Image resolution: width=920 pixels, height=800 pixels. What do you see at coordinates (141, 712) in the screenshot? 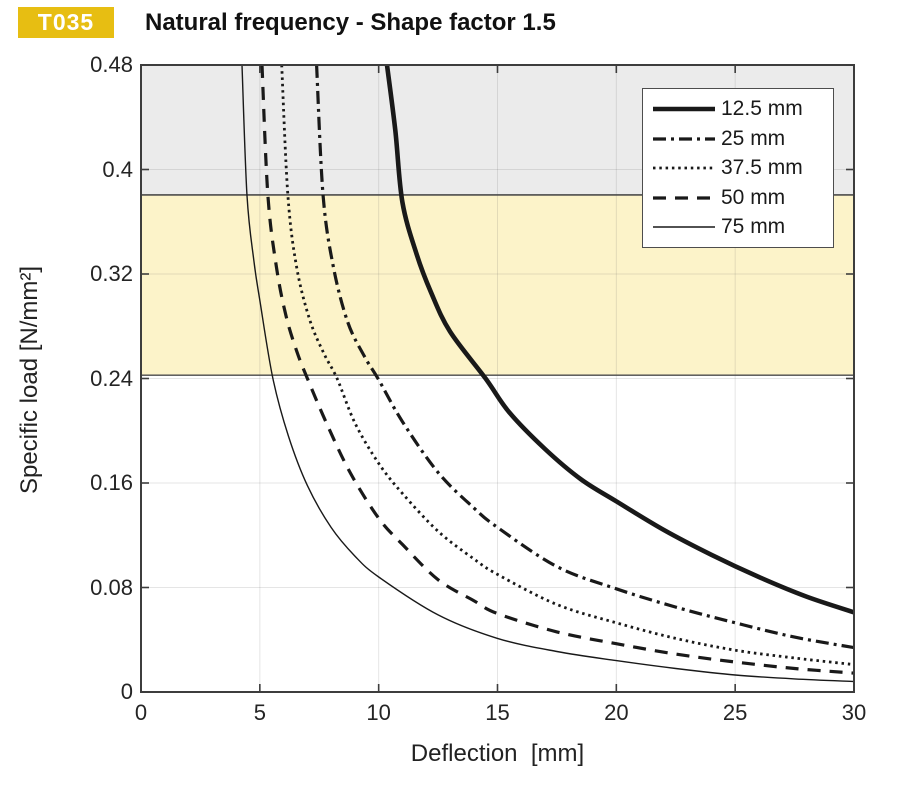
I see `x-tick-label: 0` at bounding box center [141, 712].